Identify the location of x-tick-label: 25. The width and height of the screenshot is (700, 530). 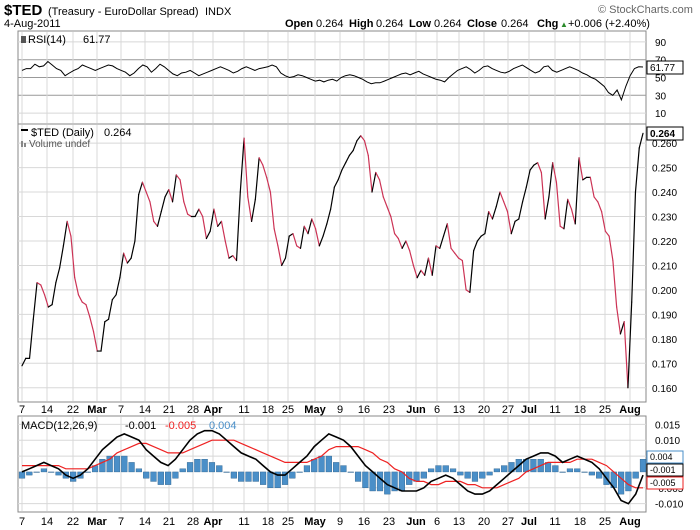
(605, 410).